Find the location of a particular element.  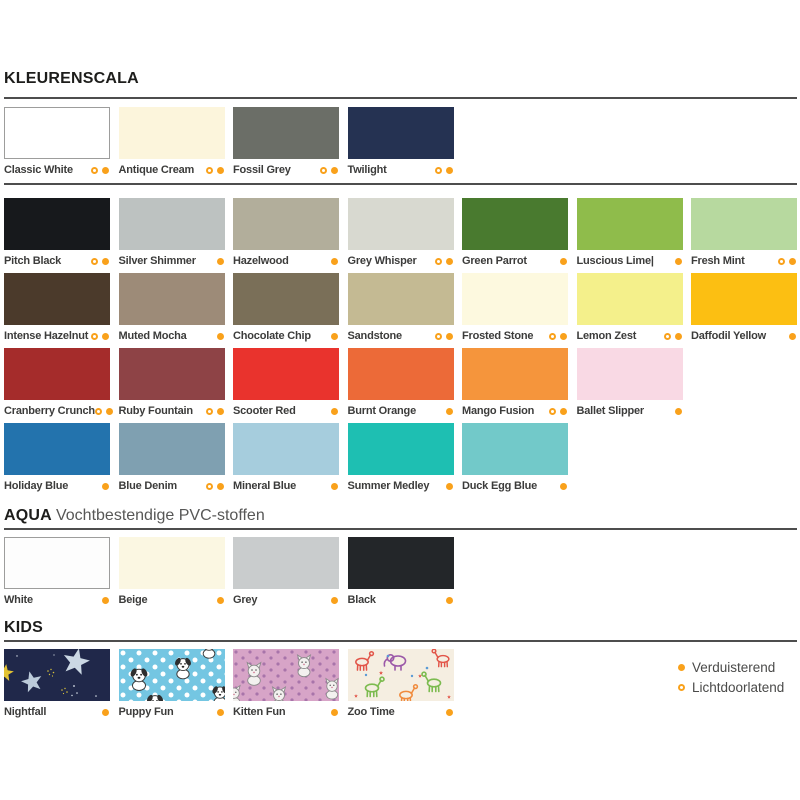

color-swatch-frosted-stone is located at coordinates (515, 299).